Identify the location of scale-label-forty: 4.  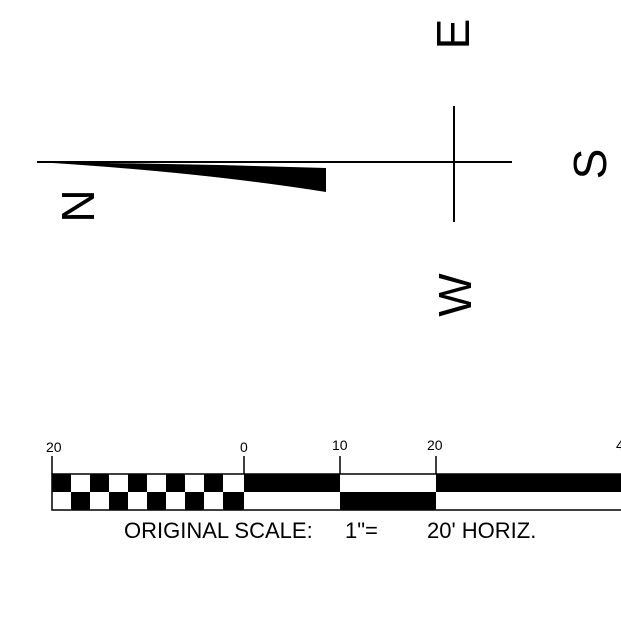
(618, 445).